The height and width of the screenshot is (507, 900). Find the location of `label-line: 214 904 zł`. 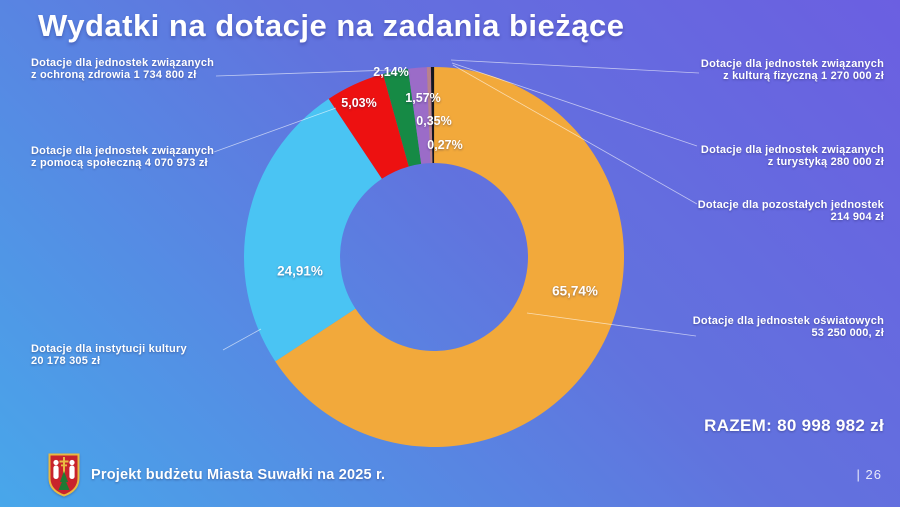

label-line: 214 904 zł is located at coordinates (857, 216).